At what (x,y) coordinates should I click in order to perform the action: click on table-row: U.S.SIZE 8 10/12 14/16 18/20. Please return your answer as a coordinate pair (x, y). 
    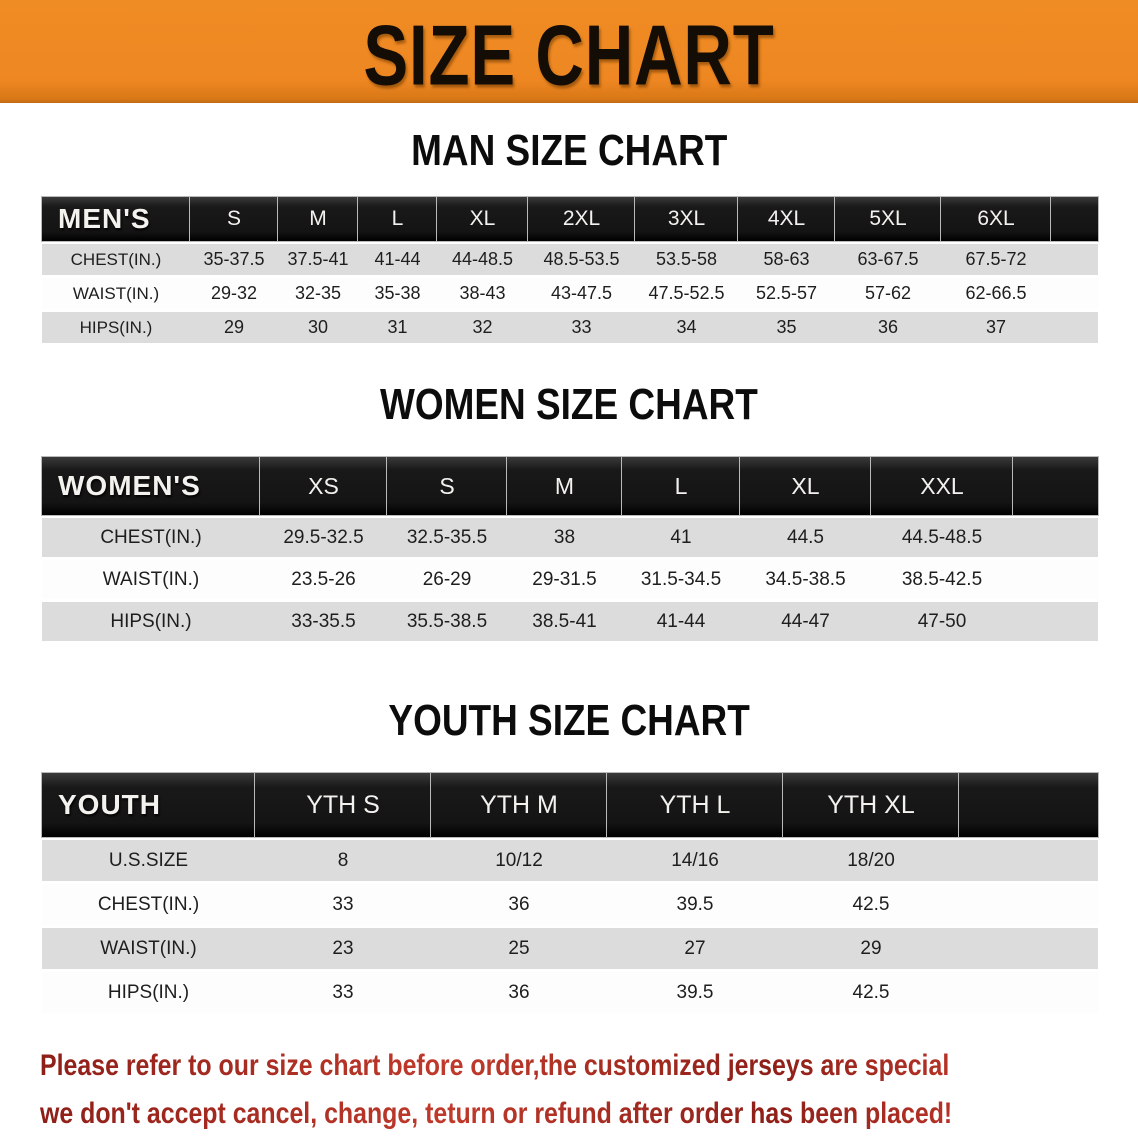
    Looking at the image, I should click on (570, 860).